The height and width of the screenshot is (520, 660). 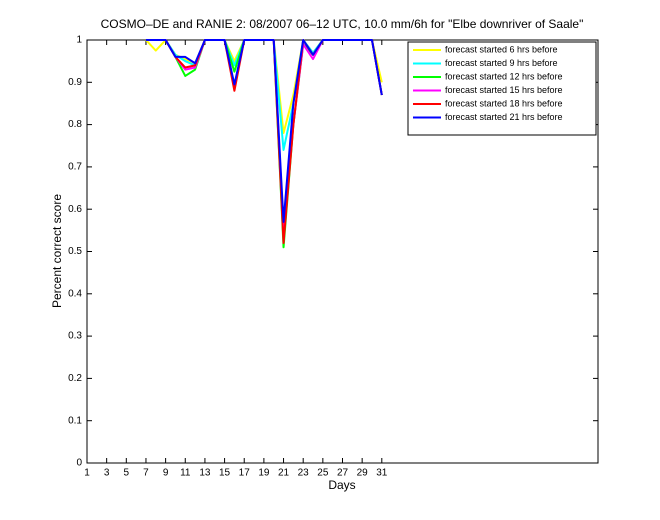 I want to click on y-tick-label: 0.3, so click(x=75, y=336).